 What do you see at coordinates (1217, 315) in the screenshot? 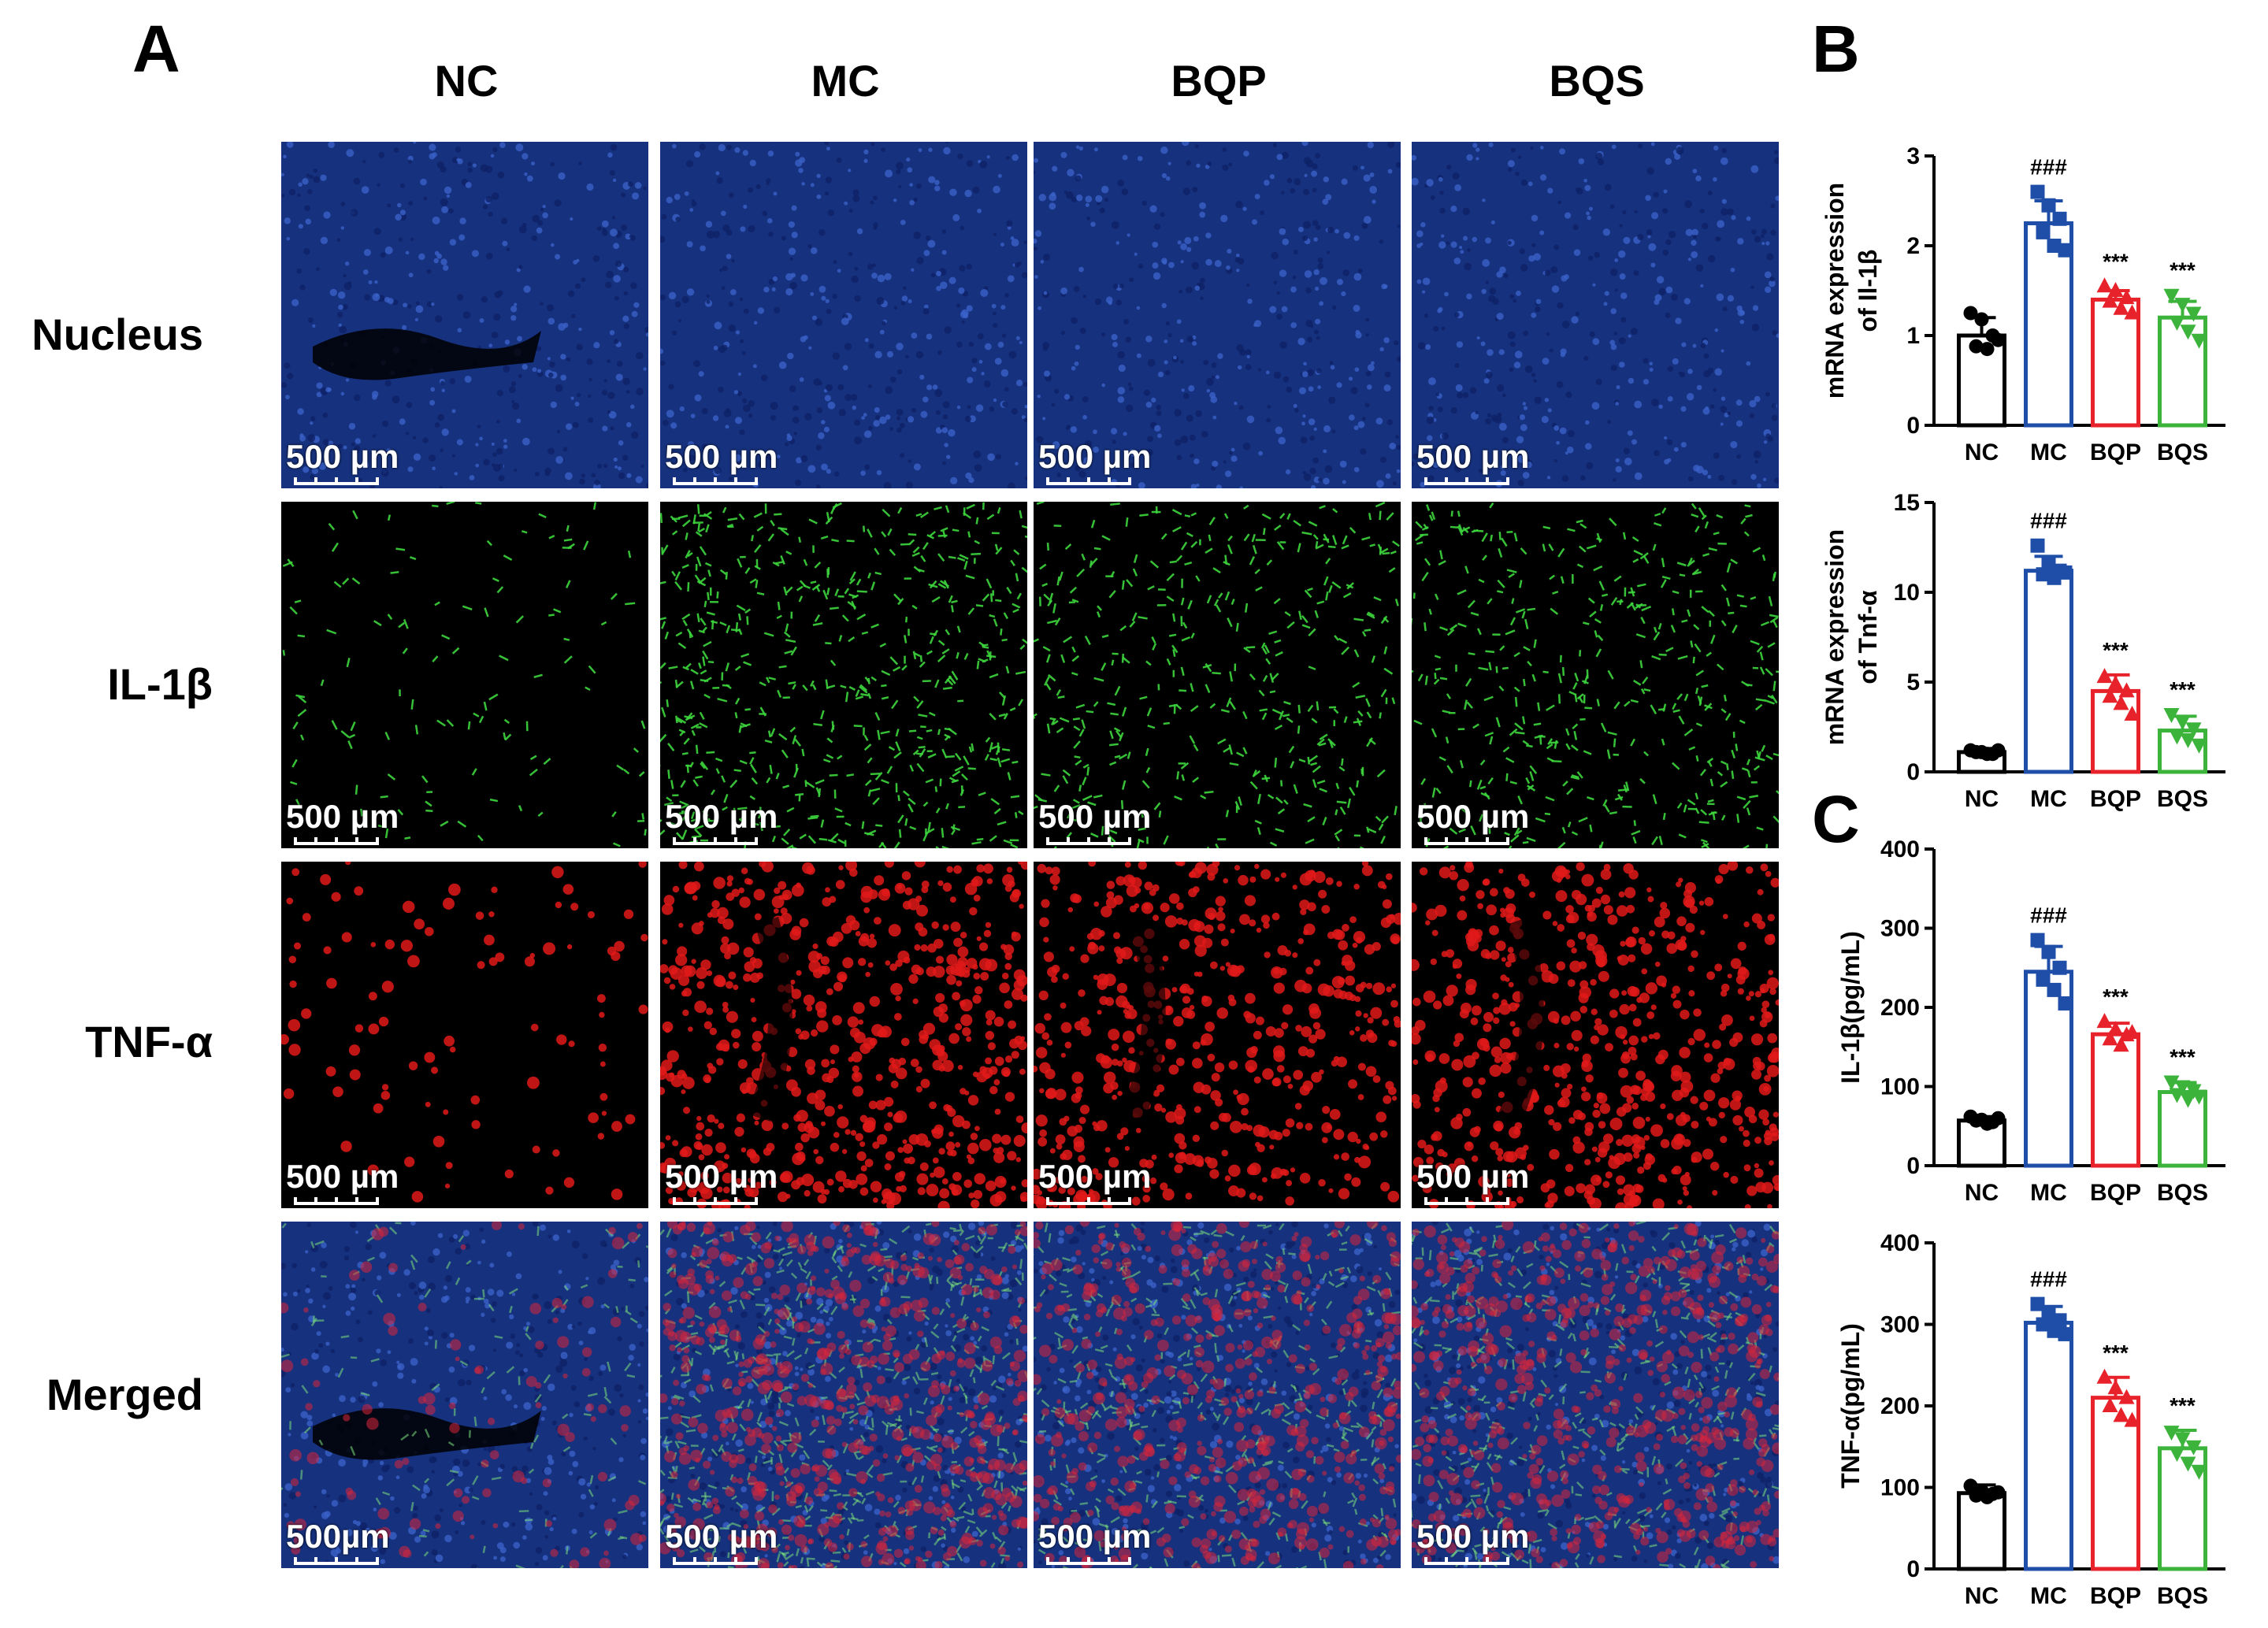
I see `micrograph-blue-bqp: 500 µm` at bounding box center [1217, 315].